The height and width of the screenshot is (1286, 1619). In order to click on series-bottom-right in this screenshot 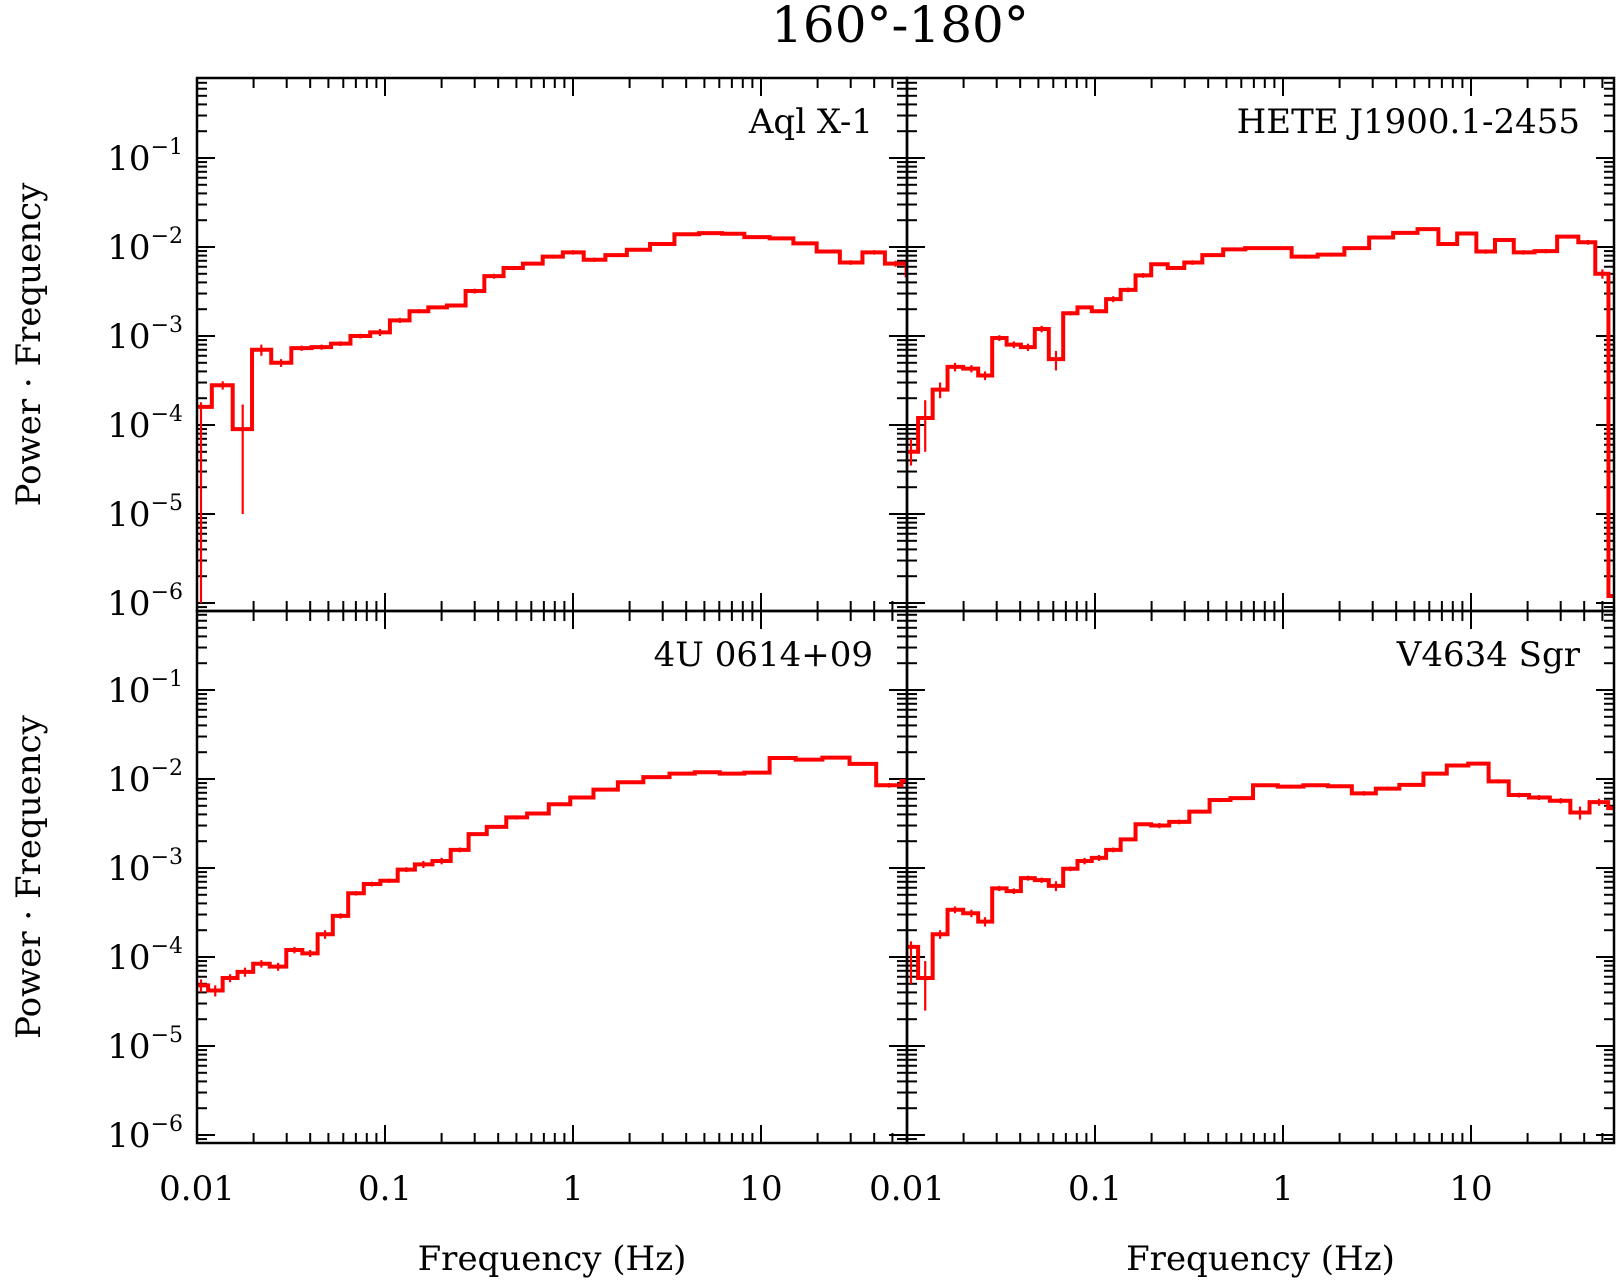, I will do `click(1260, 886)`.